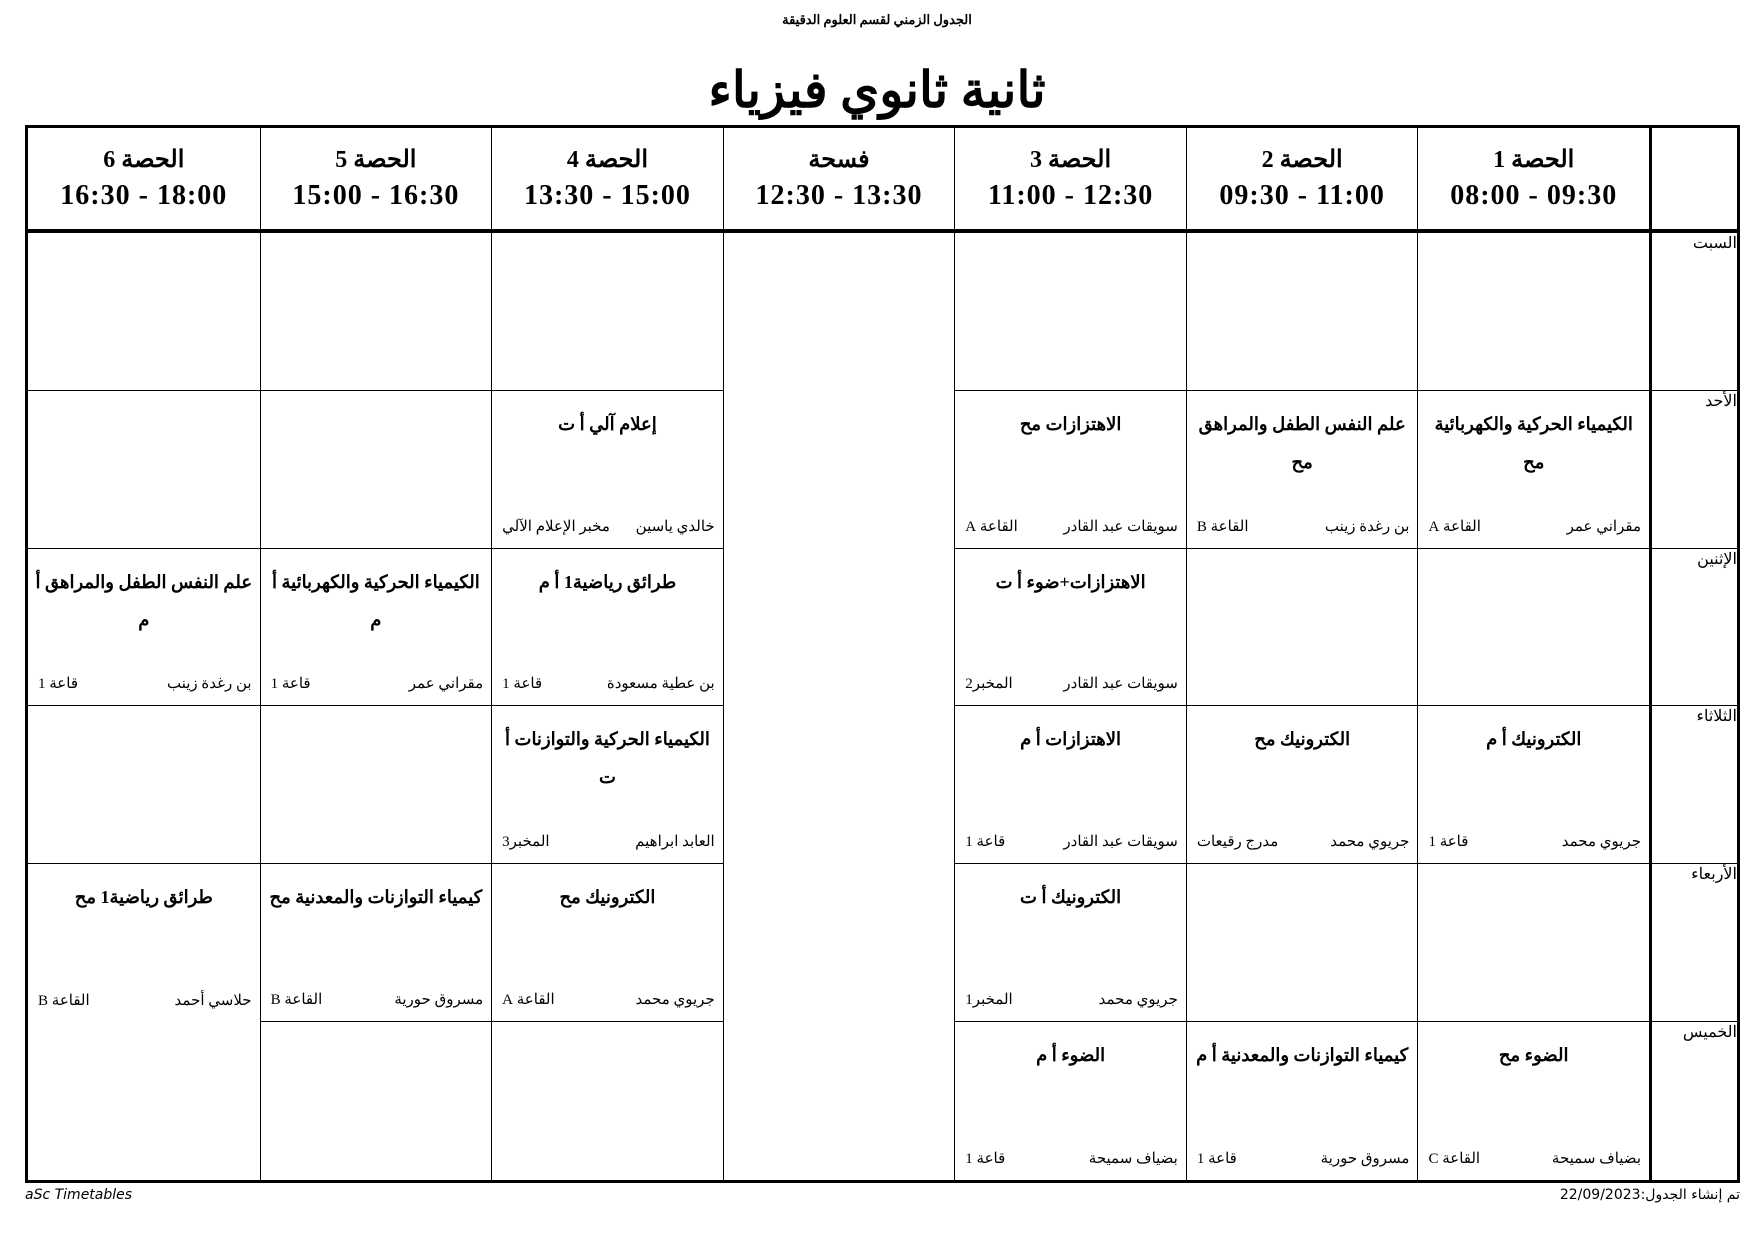 The image size is (1754, 1241). I want to click on lesson-subject: الكترونيك مح, so click(607, 897).